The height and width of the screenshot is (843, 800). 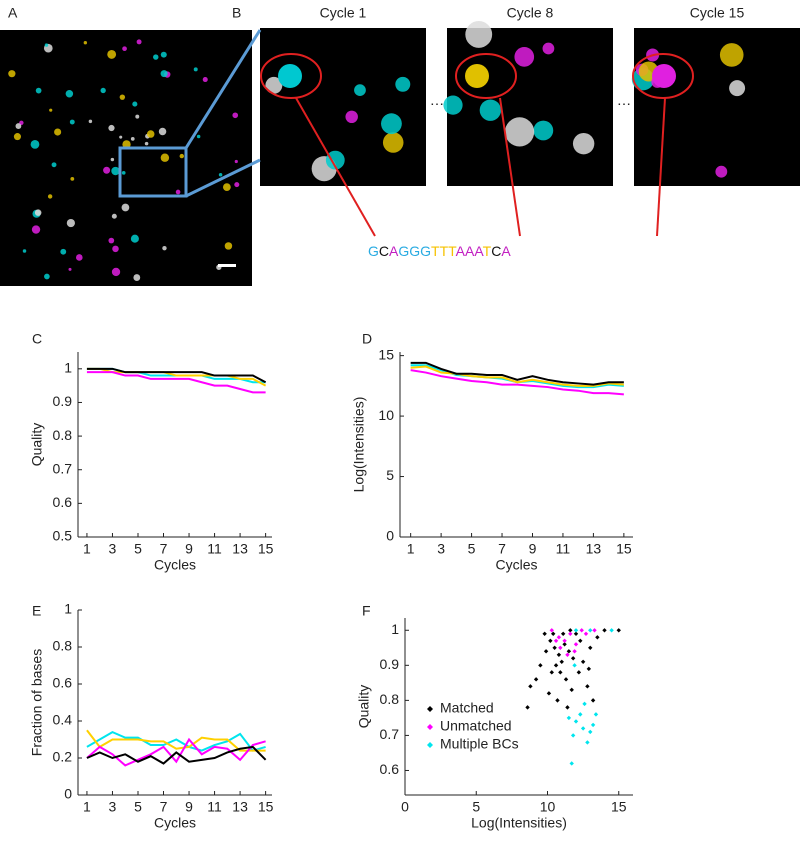 What do you see at coordinates (405, 807) in the screenshot?
I see `x-tick-label: 0` at bounding box center [405, 807].